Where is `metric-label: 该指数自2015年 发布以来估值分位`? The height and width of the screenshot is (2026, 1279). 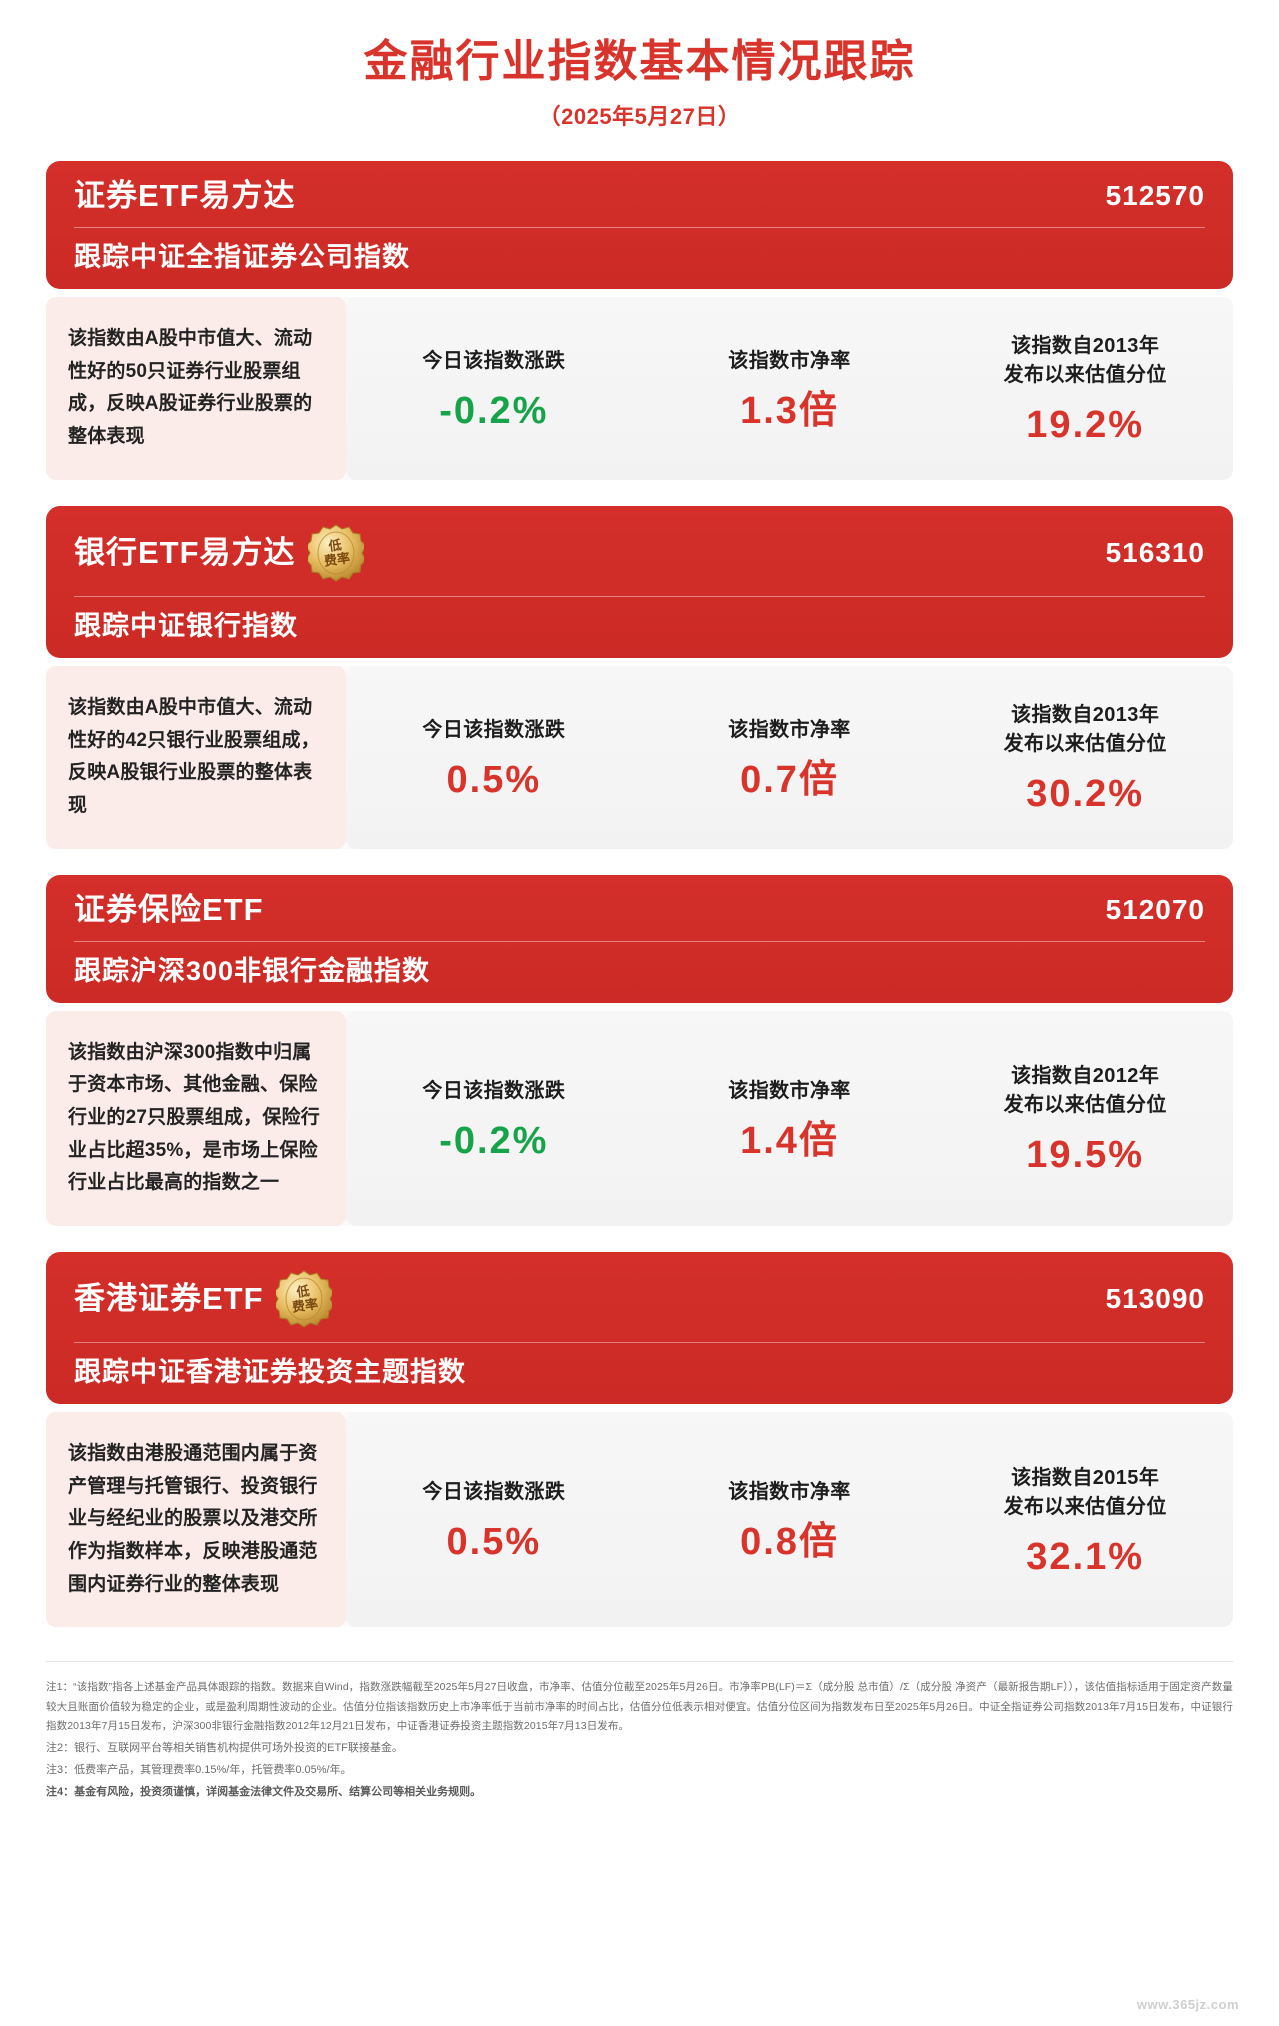 metric-label: 该指数自2015年 发布以来估值分位 is located at coordinates (1085, 1492).